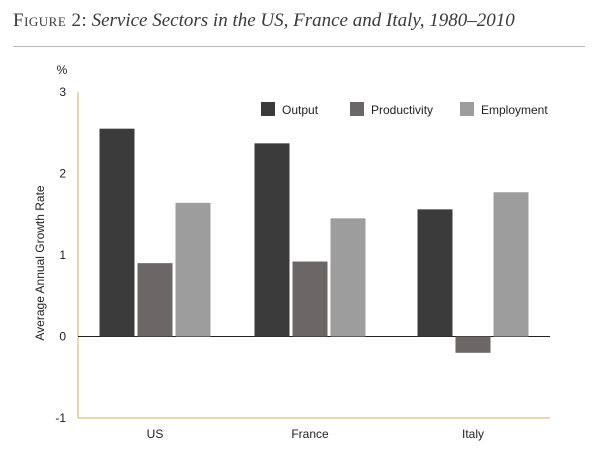 Image resolution: width=600 pixels, height=458 pixels. What do you see at coordinates (467, 109) in the screenshot?
I see `legend-swatch-employment` at bounding box center [467, 109].